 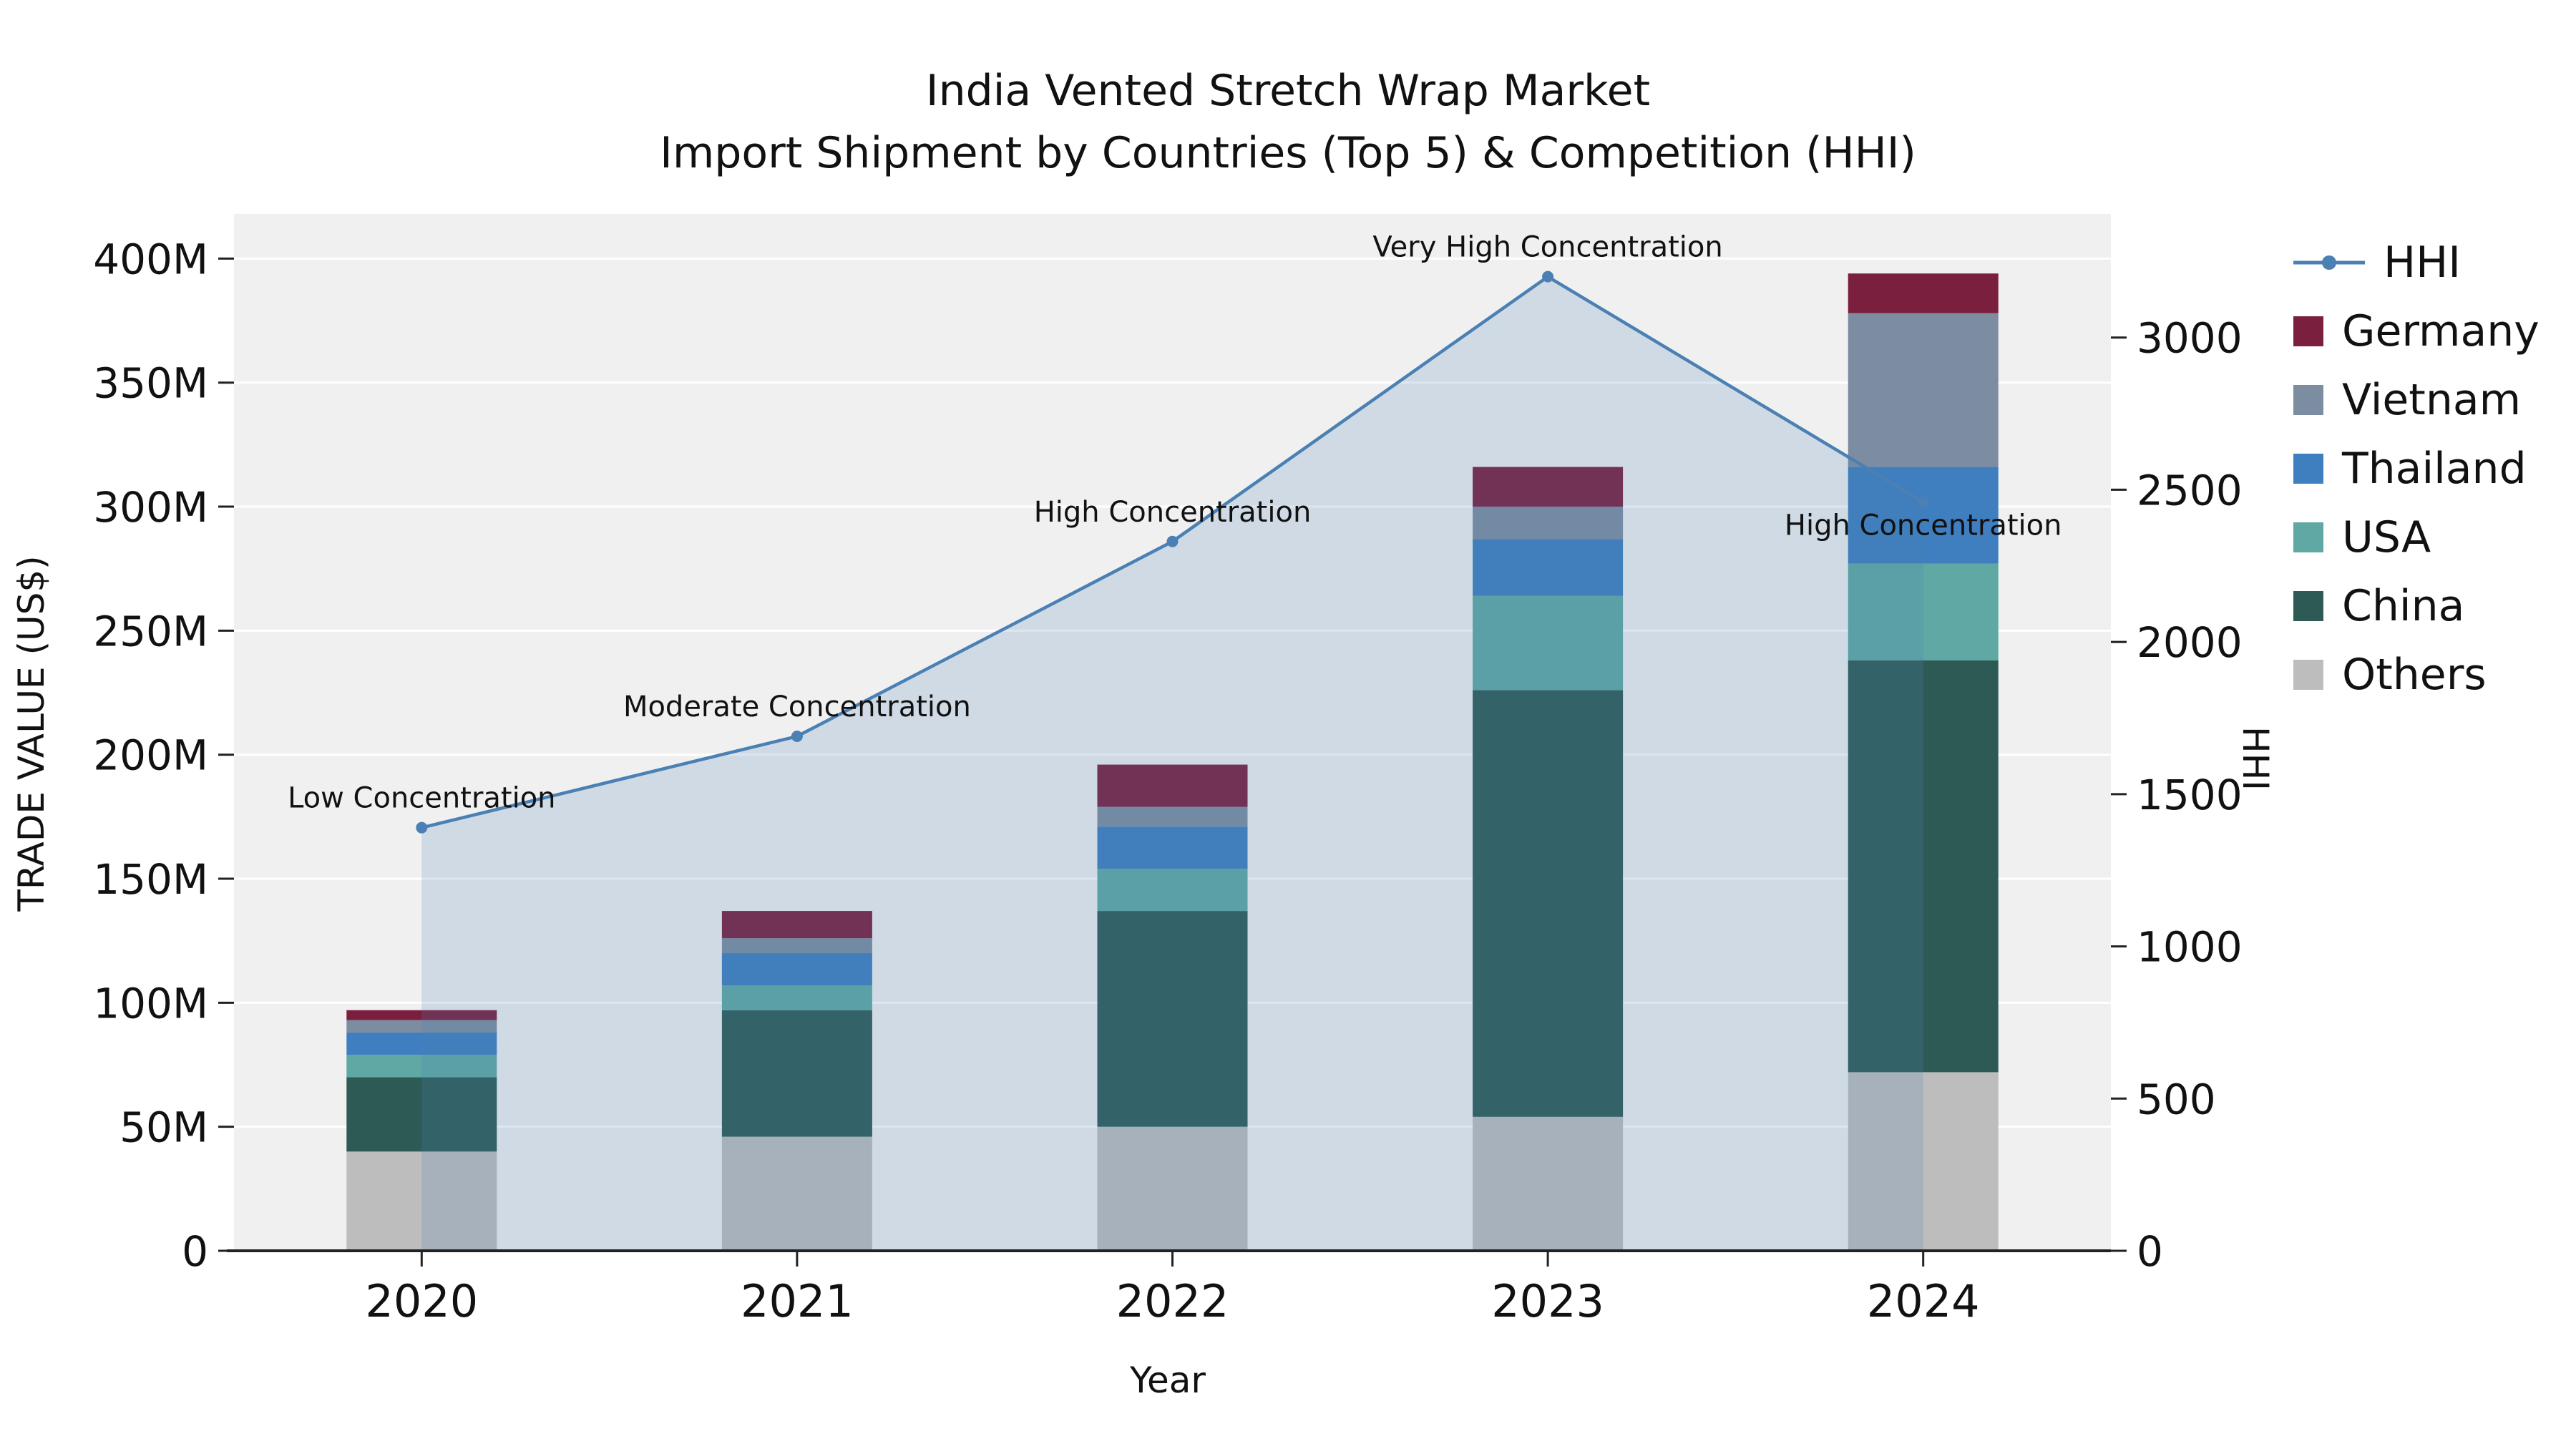 What do you see at coordinates (163, 1127) in the screenshot?
I see `left-tick-label: 50M` at bounding box center [163, 1127].